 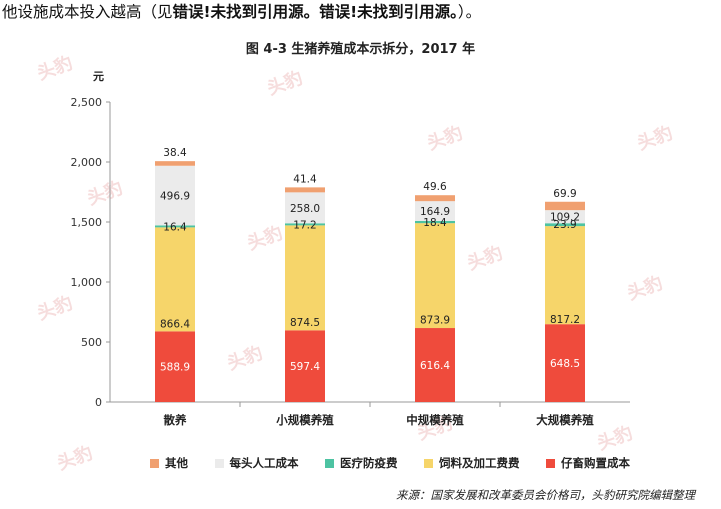 I want to click on reference-error-2: 错误!未找到引用源。, so click(x=388, y=12).